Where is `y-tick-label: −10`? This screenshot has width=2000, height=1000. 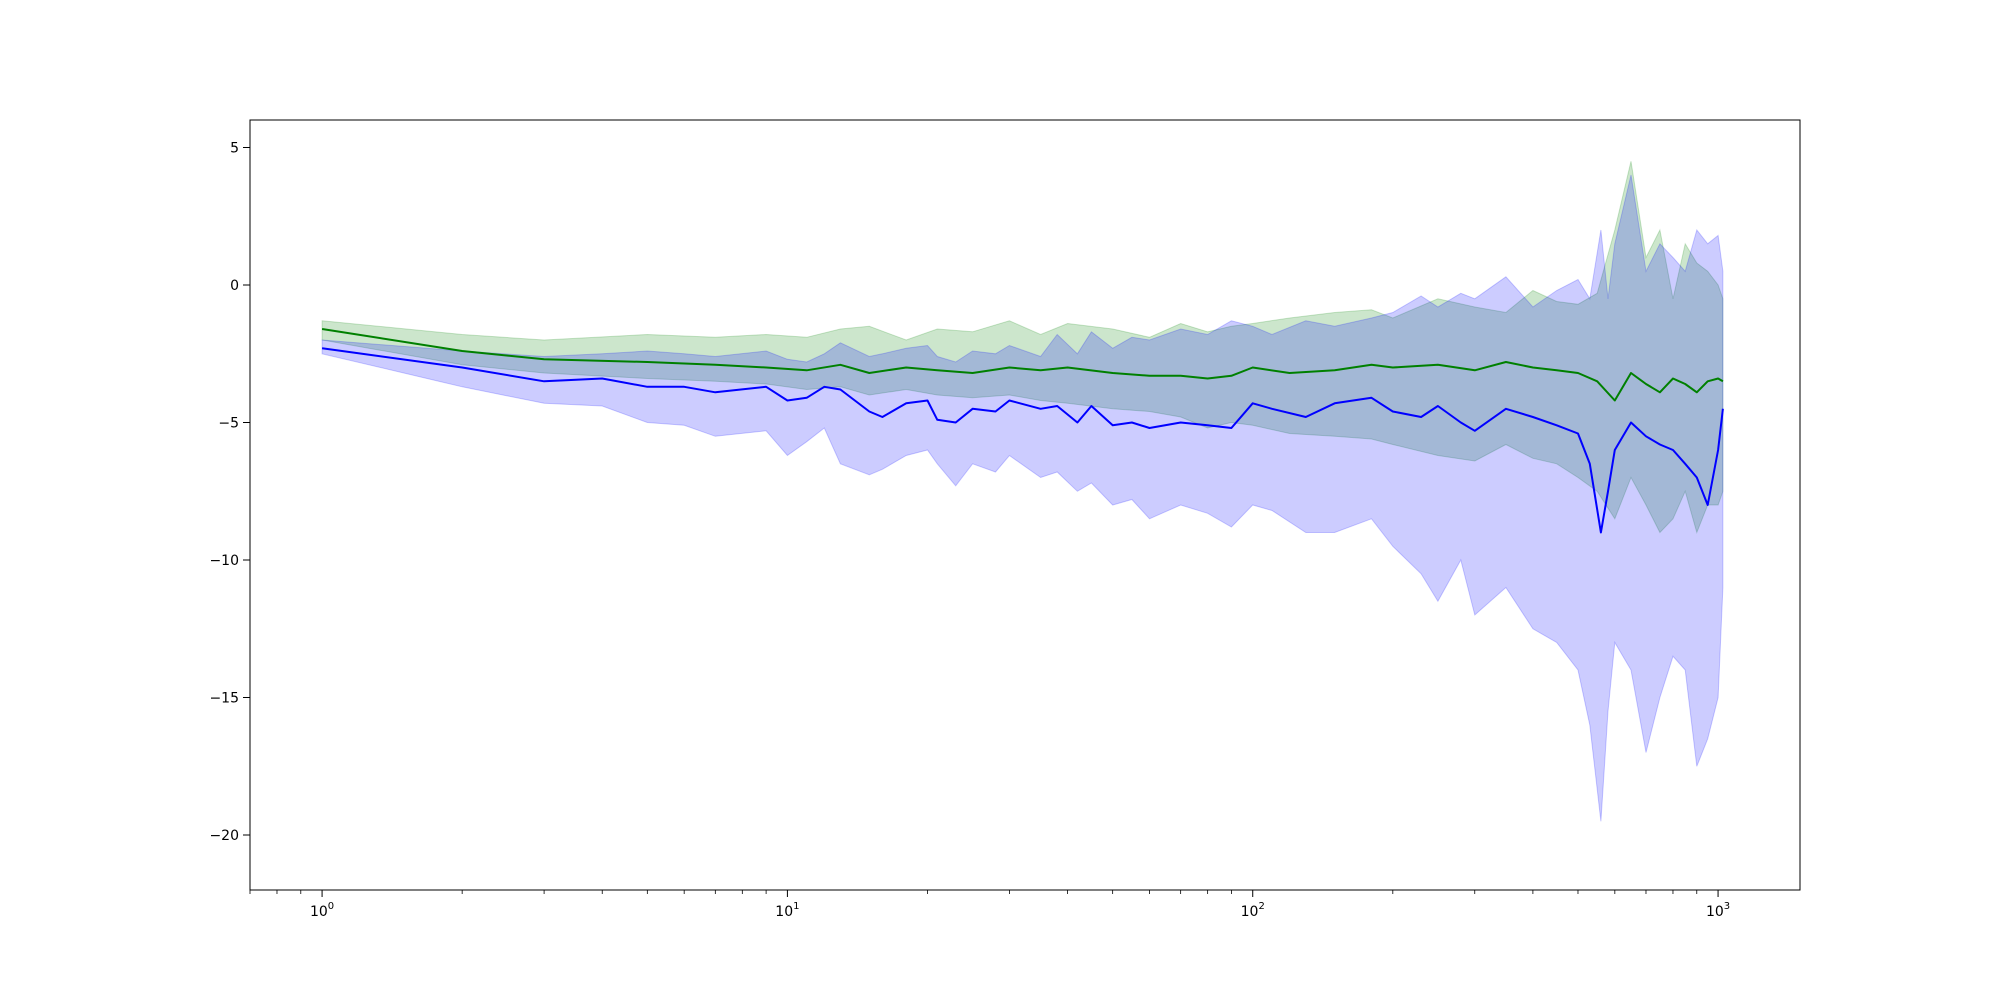
y-tick-label: −10 is located at coordinates (224, 561).